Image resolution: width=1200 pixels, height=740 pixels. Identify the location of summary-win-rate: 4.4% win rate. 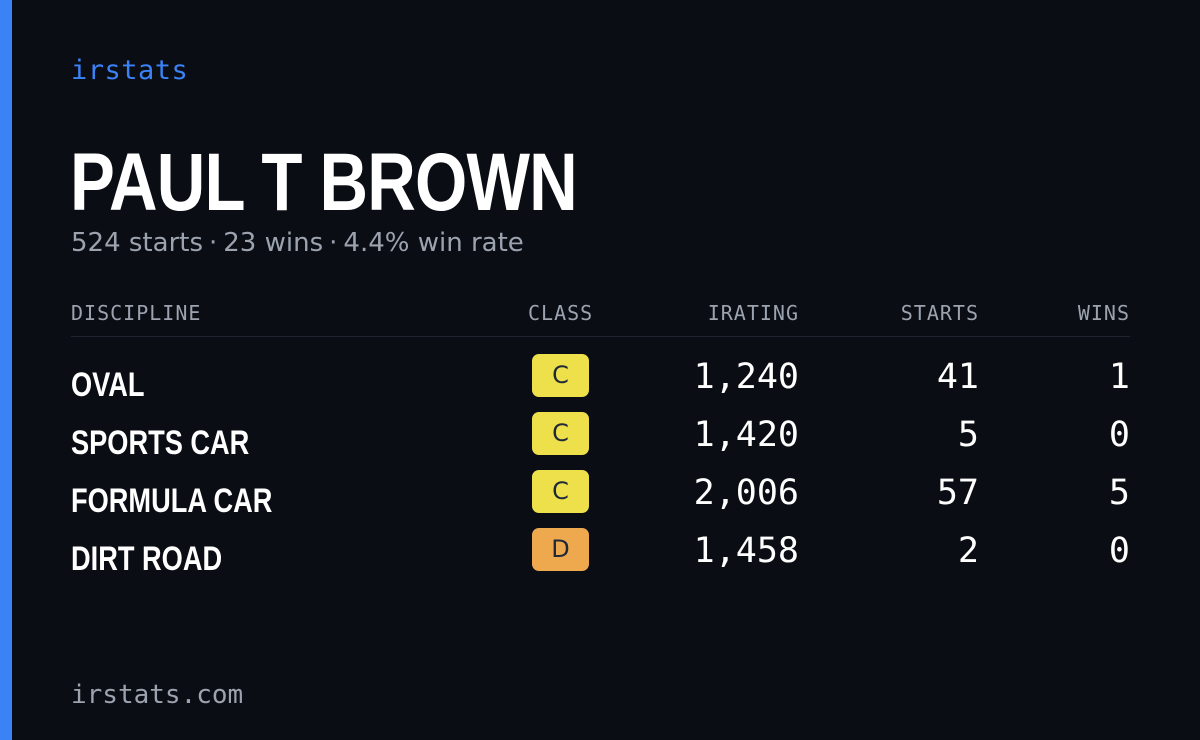
(433, 243).